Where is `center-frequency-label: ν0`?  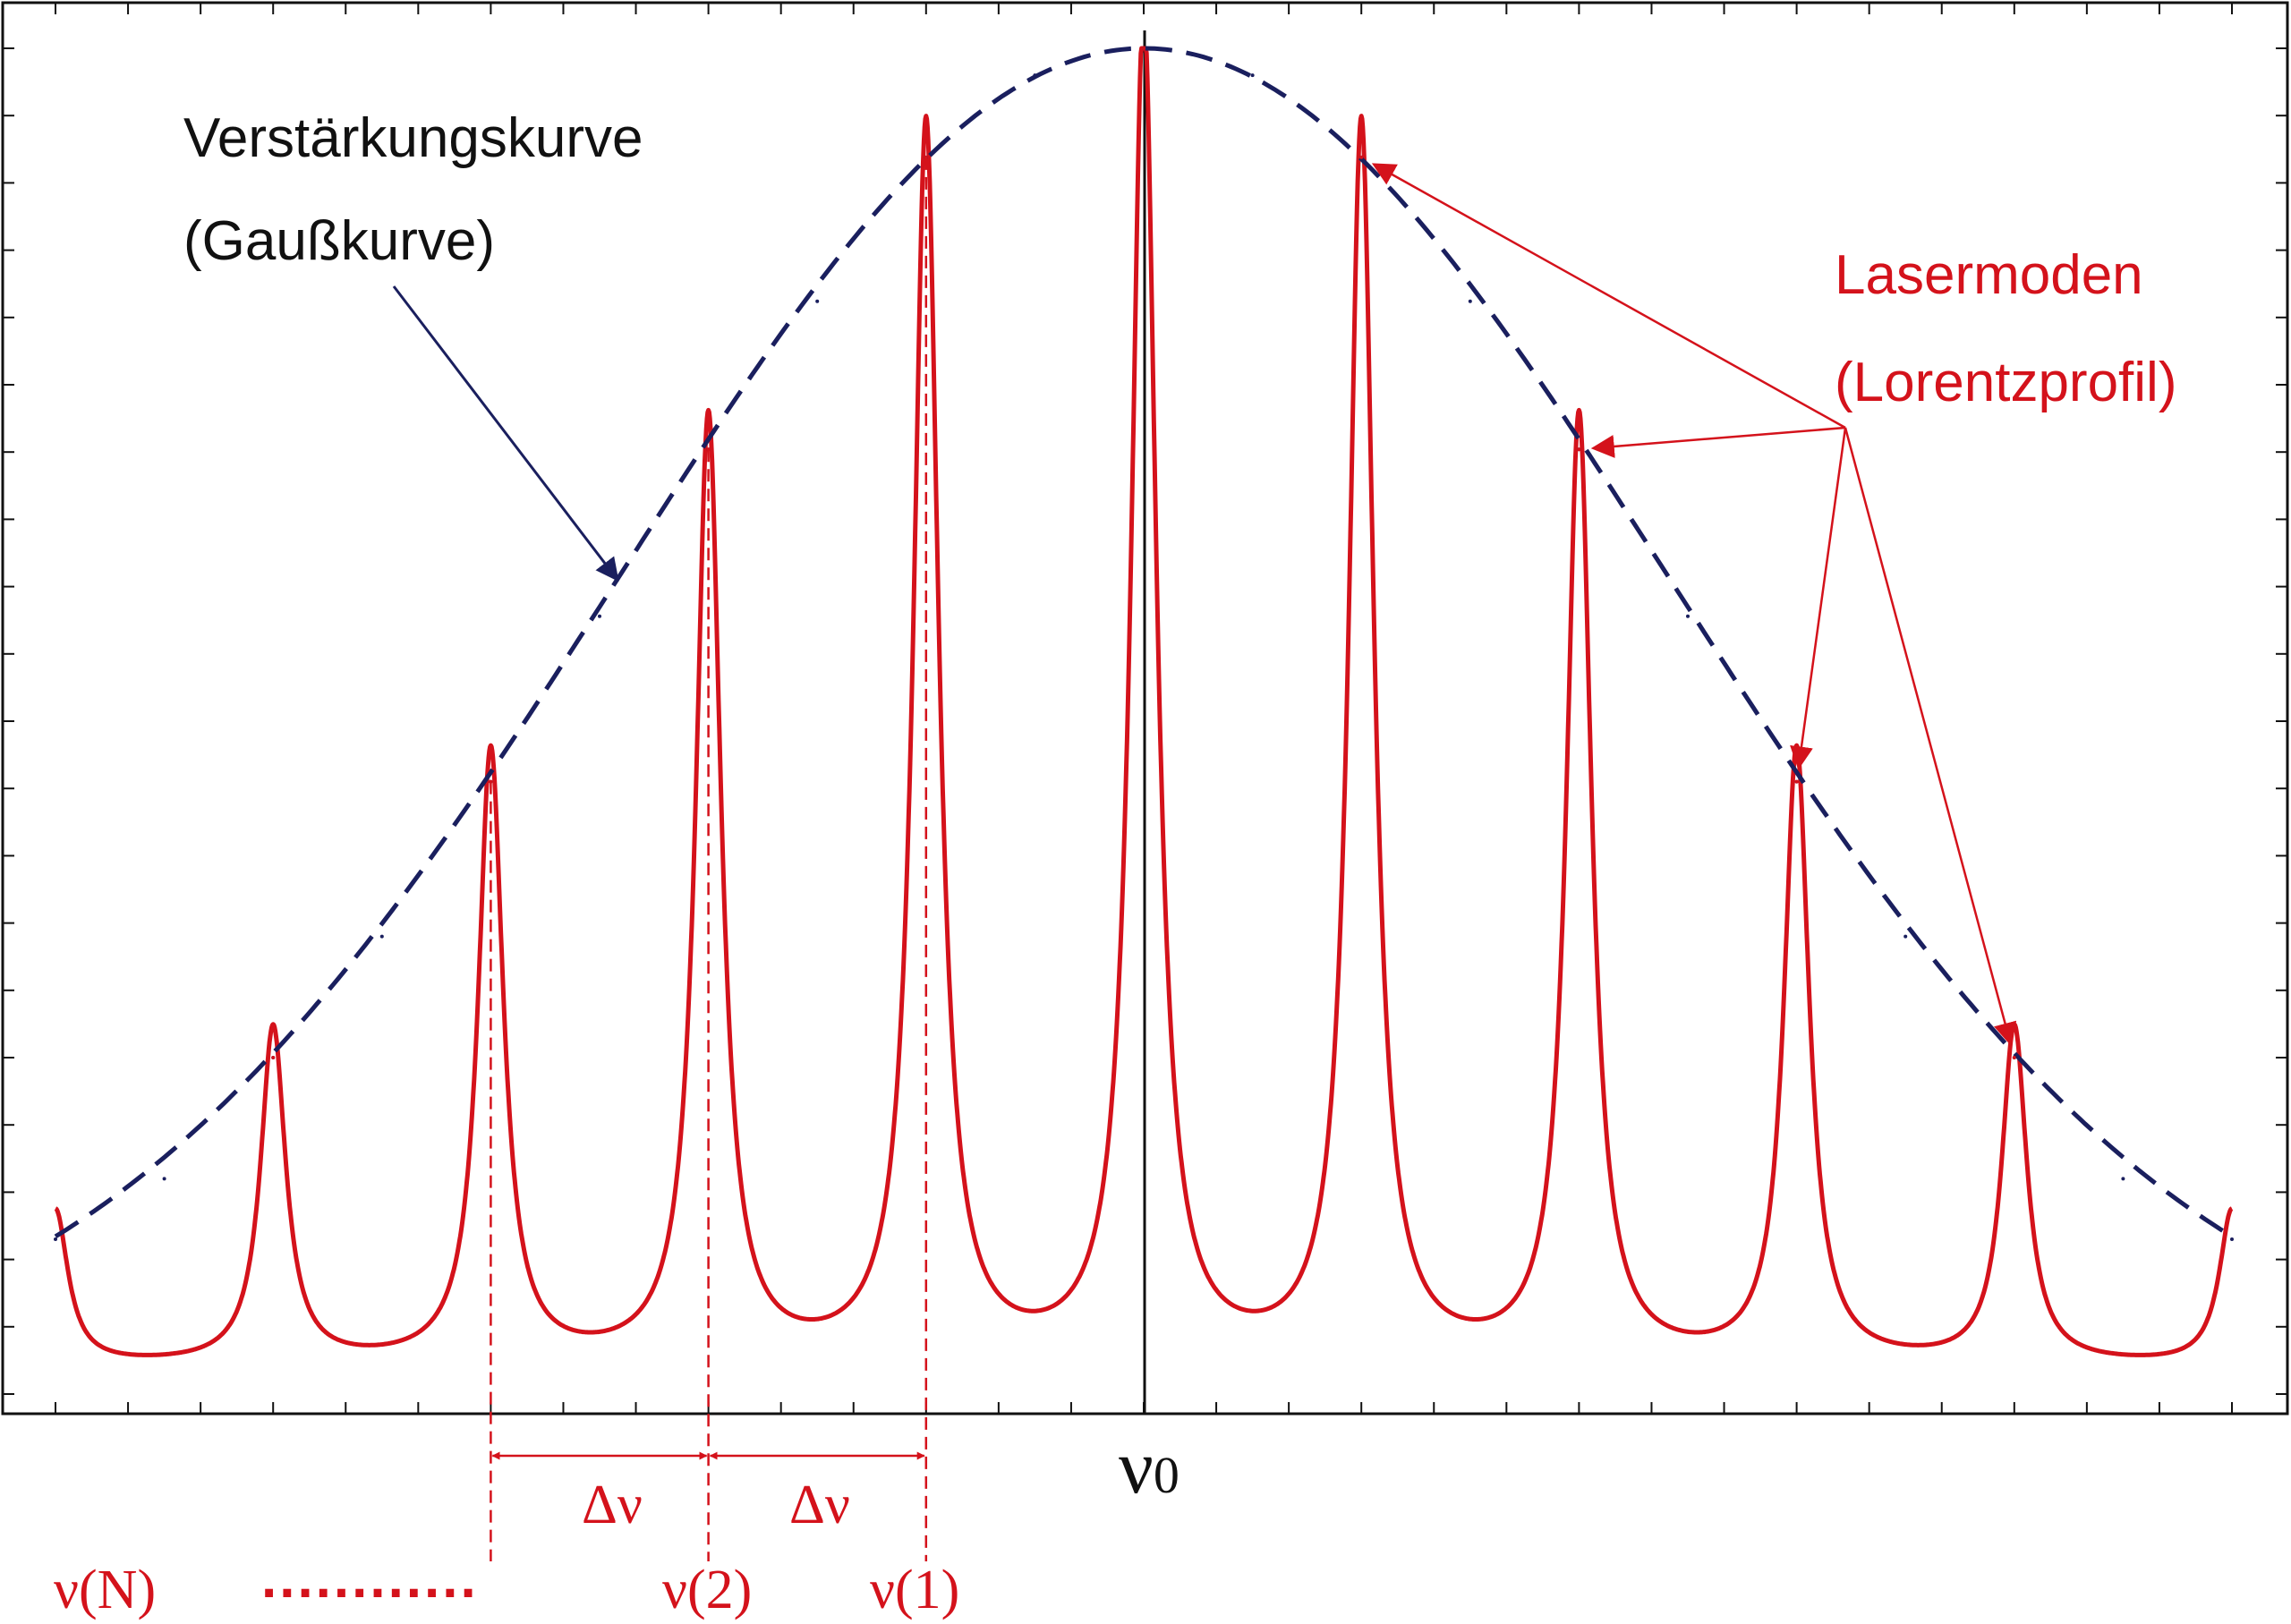
center-frequency-label: ν0 is located at coordinates (1149, 1466).